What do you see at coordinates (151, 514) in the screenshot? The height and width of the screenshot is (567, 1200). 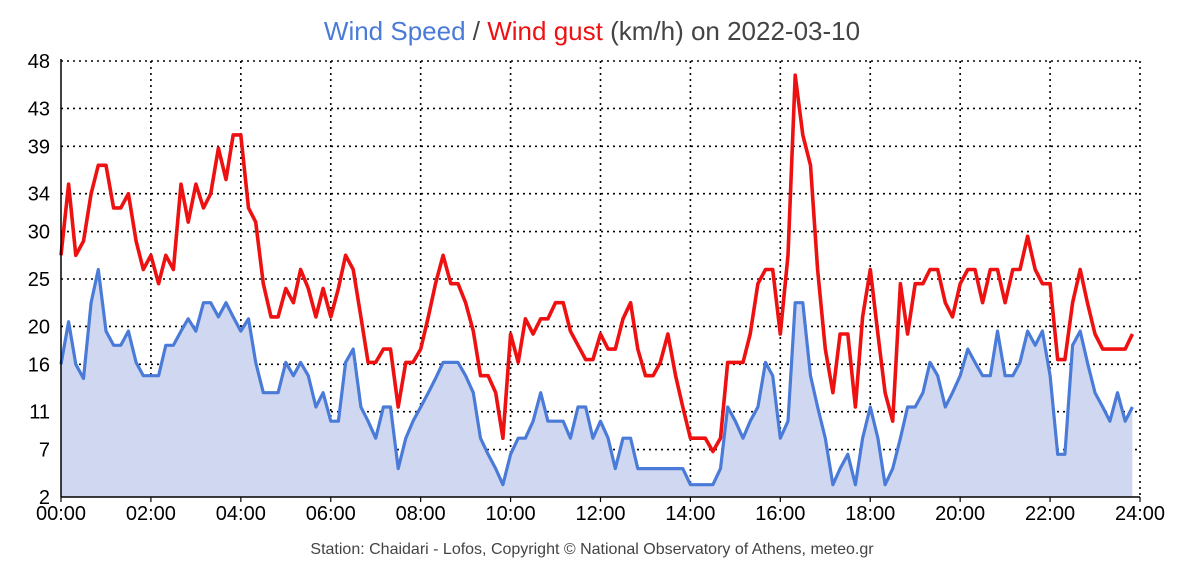 I see `x-tick-label: 02:00` at bounding box center [151, 514].